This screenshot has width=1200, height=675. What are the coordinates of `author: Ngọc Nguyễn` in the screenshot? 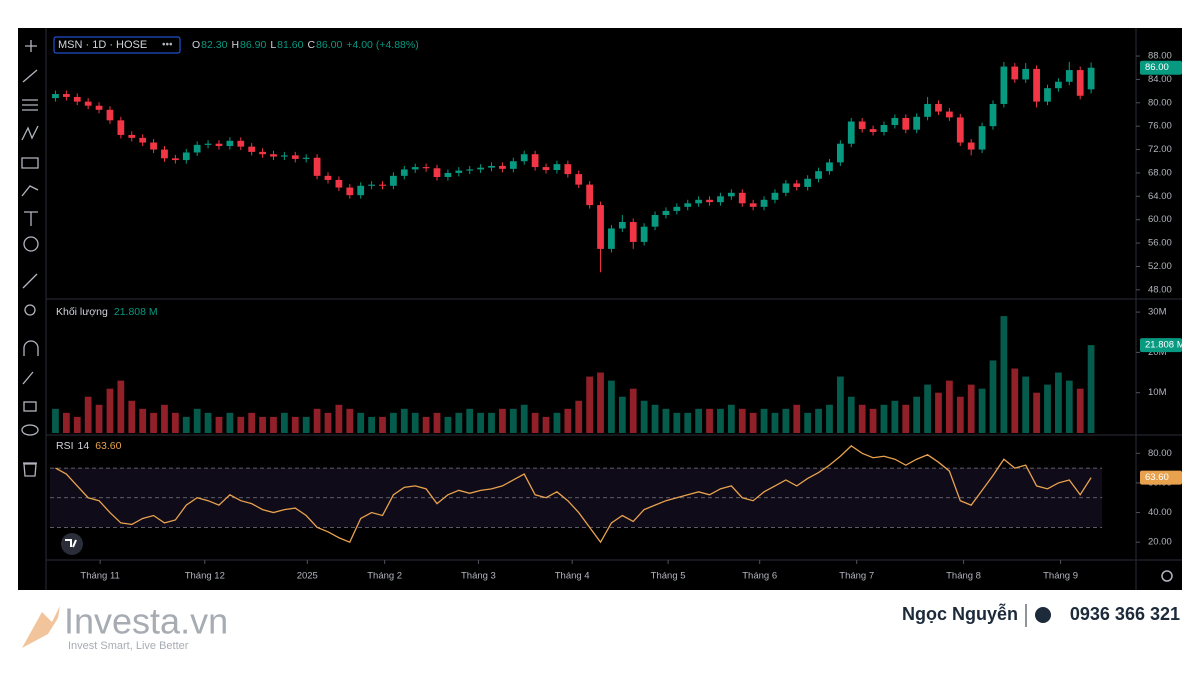 It's located at (960, 613).